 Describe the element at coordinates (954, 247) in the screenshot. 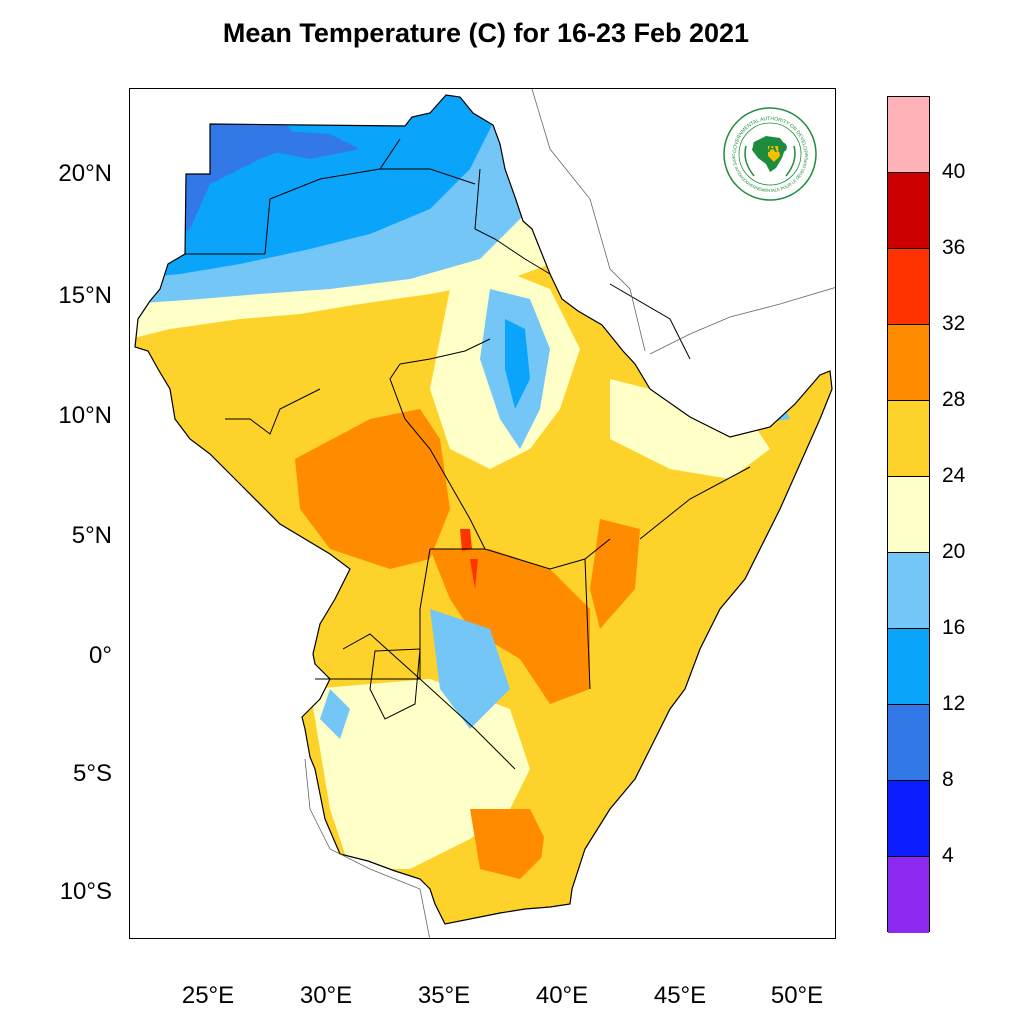

I see `colorbar-label: 36` at that location.